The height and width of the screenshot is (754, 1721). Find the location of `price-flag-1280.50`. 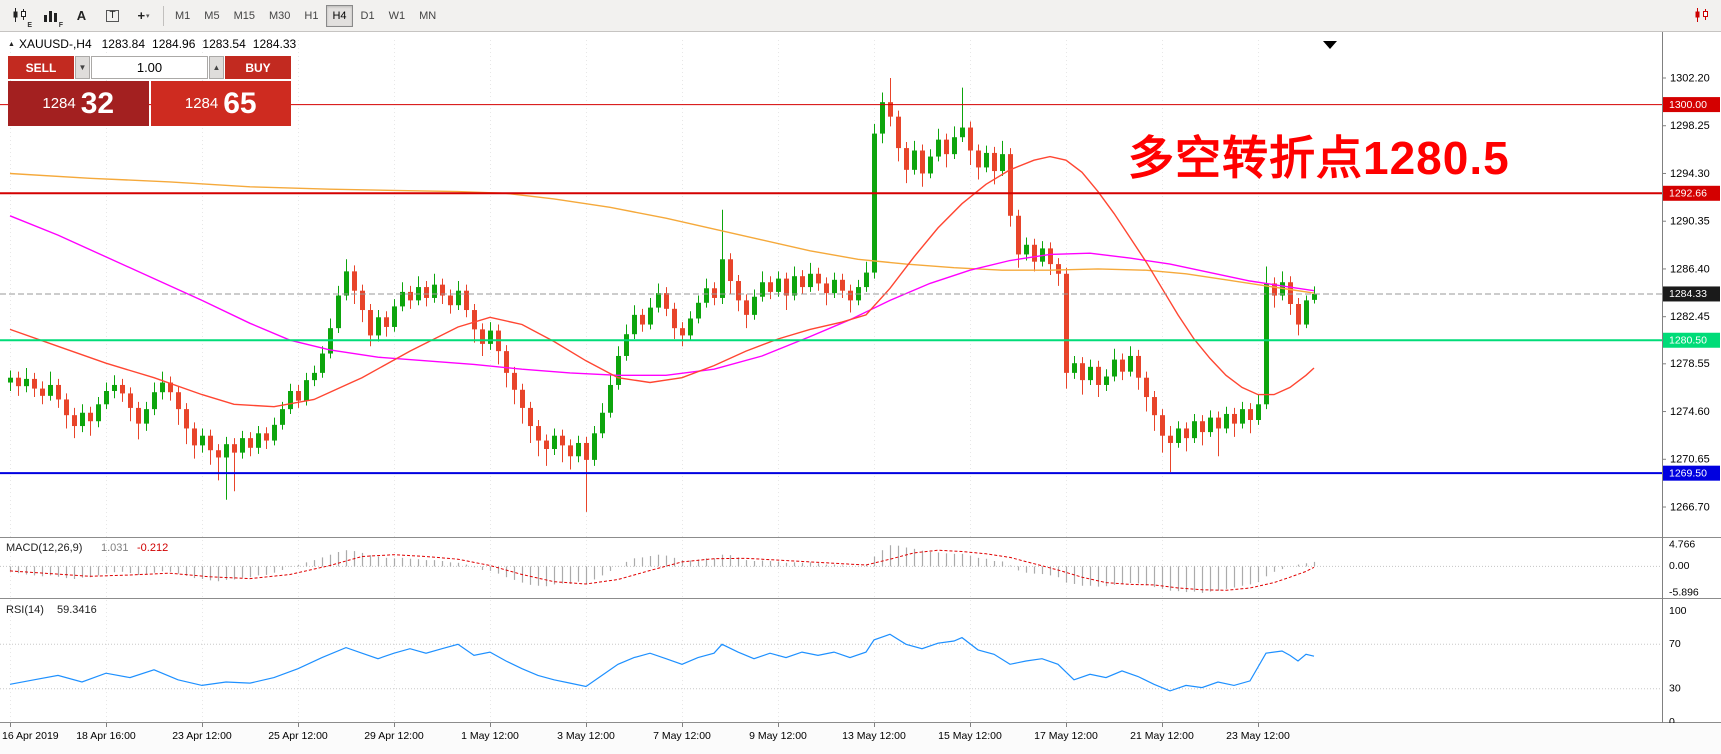

price-flag-1280.50 is located at coordinates (1691, 340).